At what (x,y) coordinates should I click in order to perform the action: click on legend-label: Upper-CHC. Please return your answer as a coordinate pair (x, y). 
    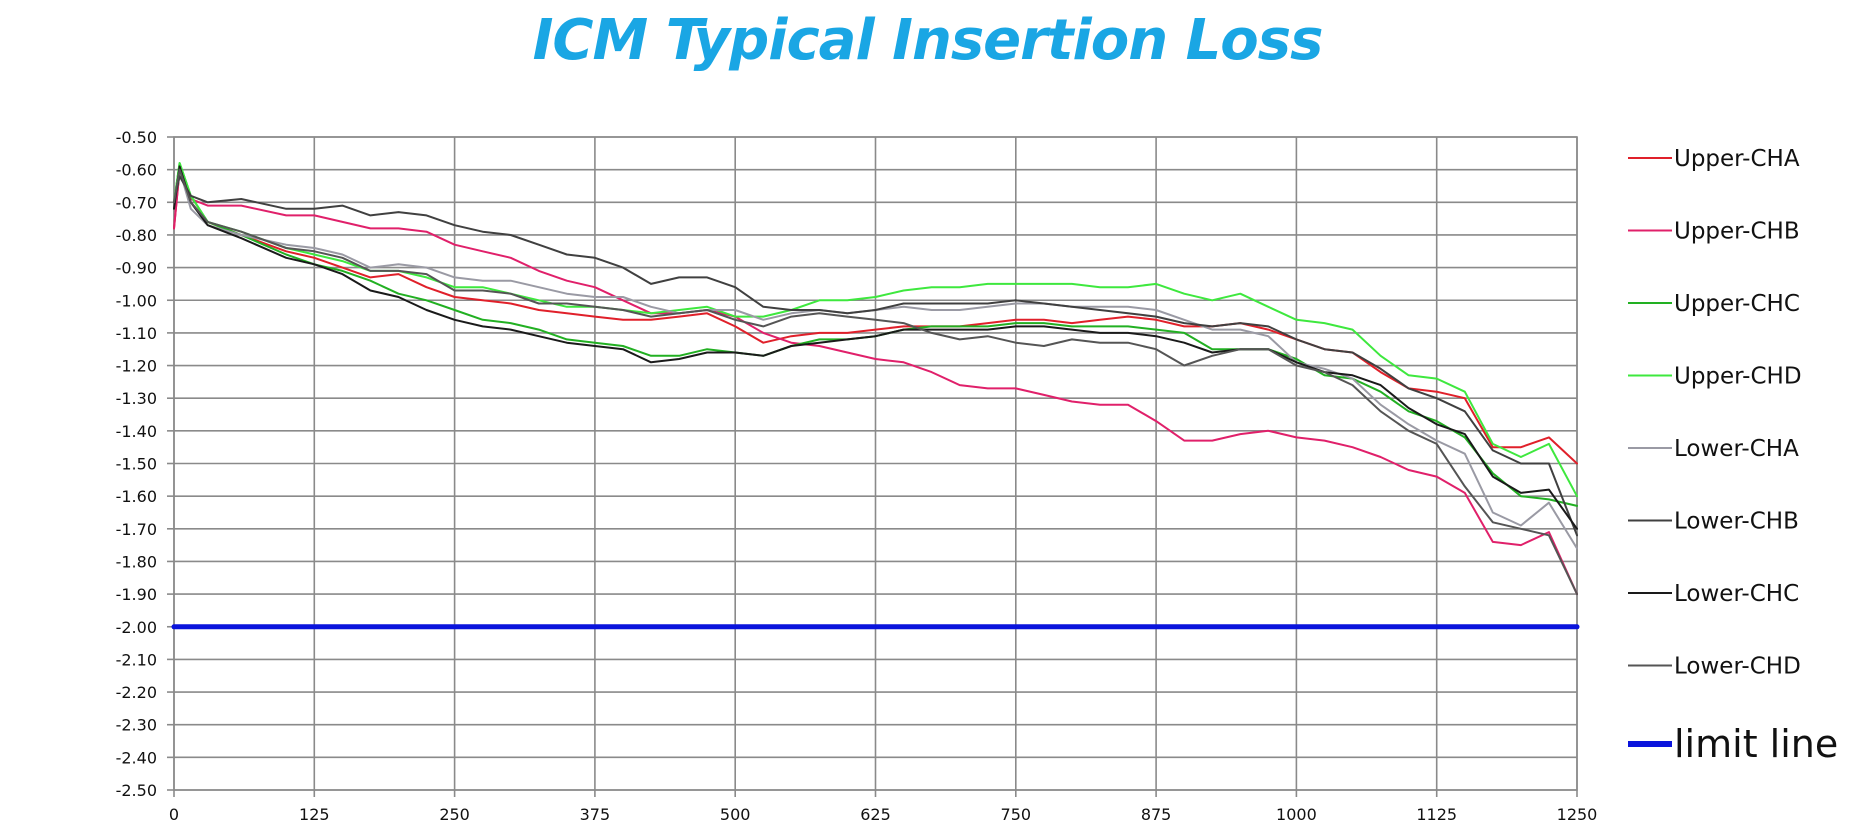
    Looking at the image, I should click on (1737, 304).